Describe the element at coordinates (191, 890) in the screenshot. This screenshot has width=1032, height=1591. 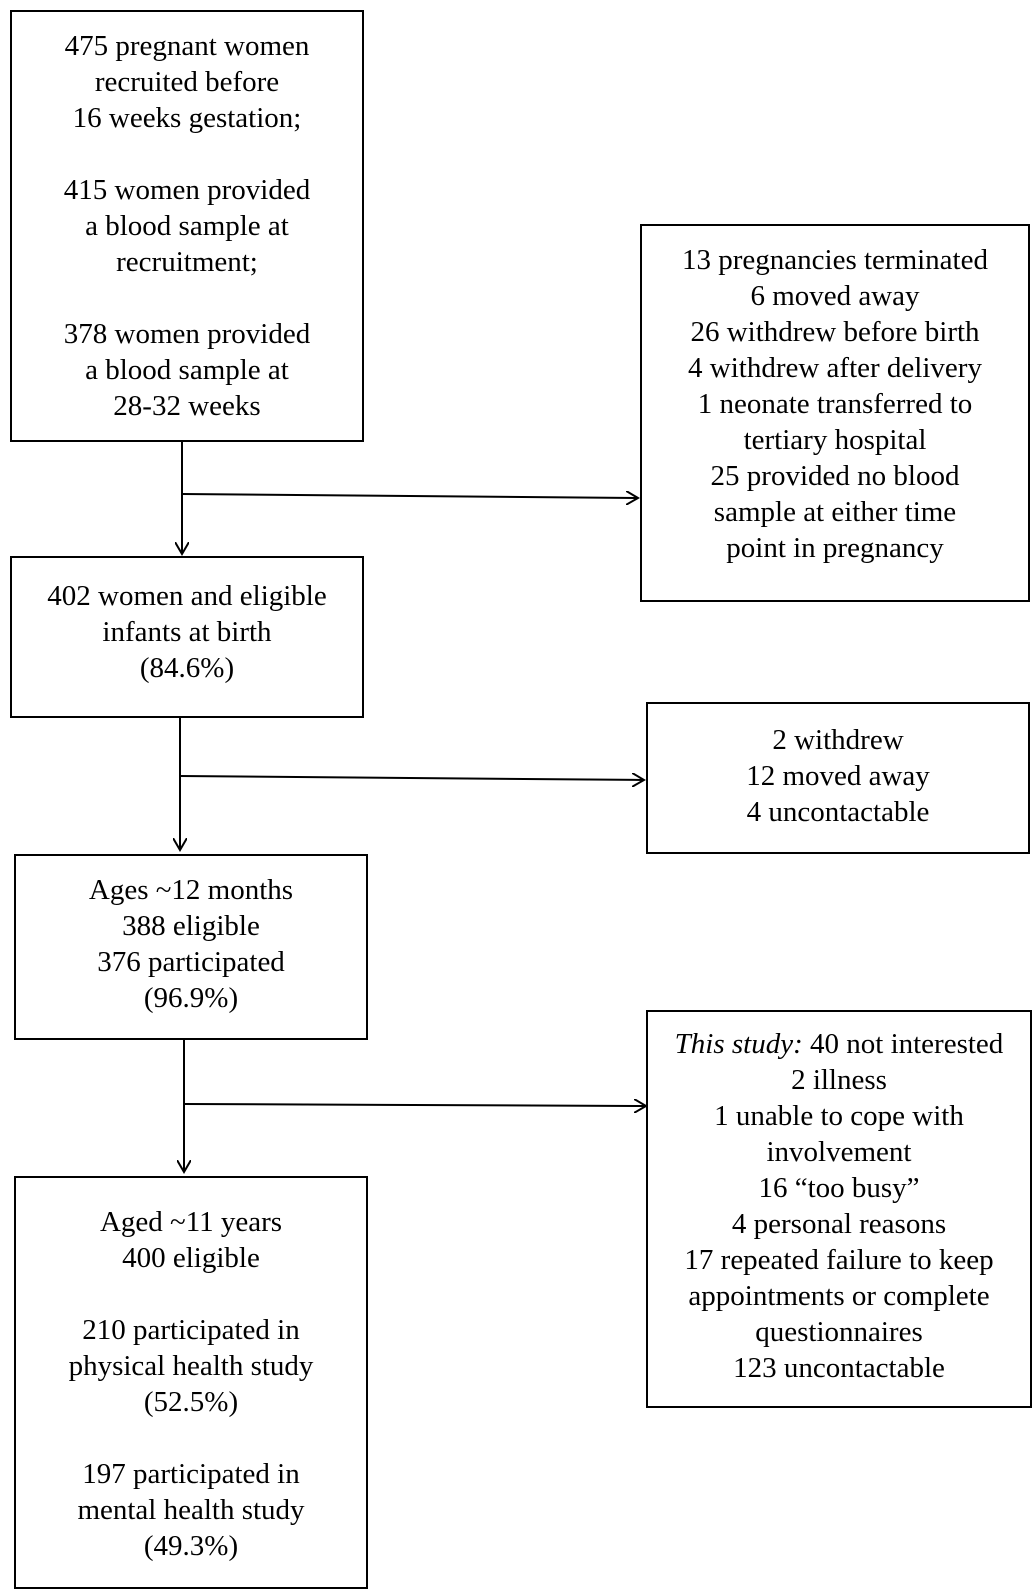
I see `box-line: Ages ~12 months` at that location.